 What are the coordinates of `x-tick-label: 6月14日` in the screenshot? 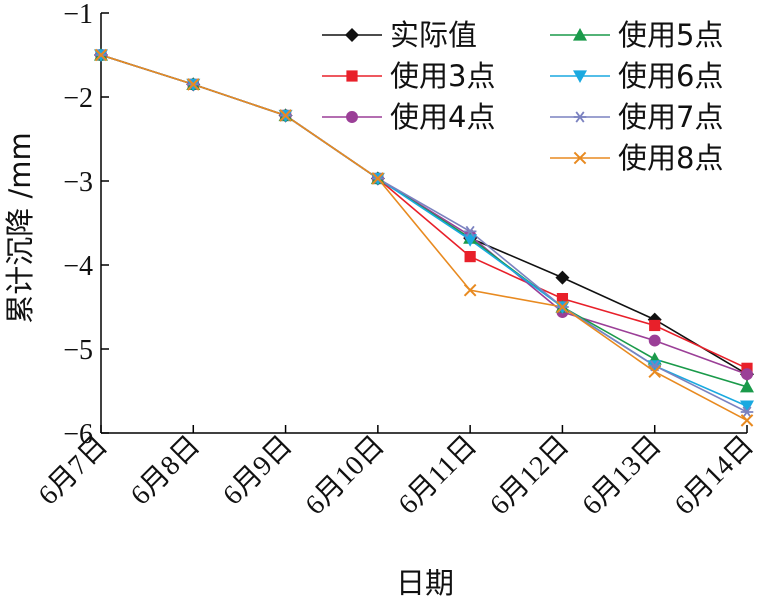 It's located at (714, 475).